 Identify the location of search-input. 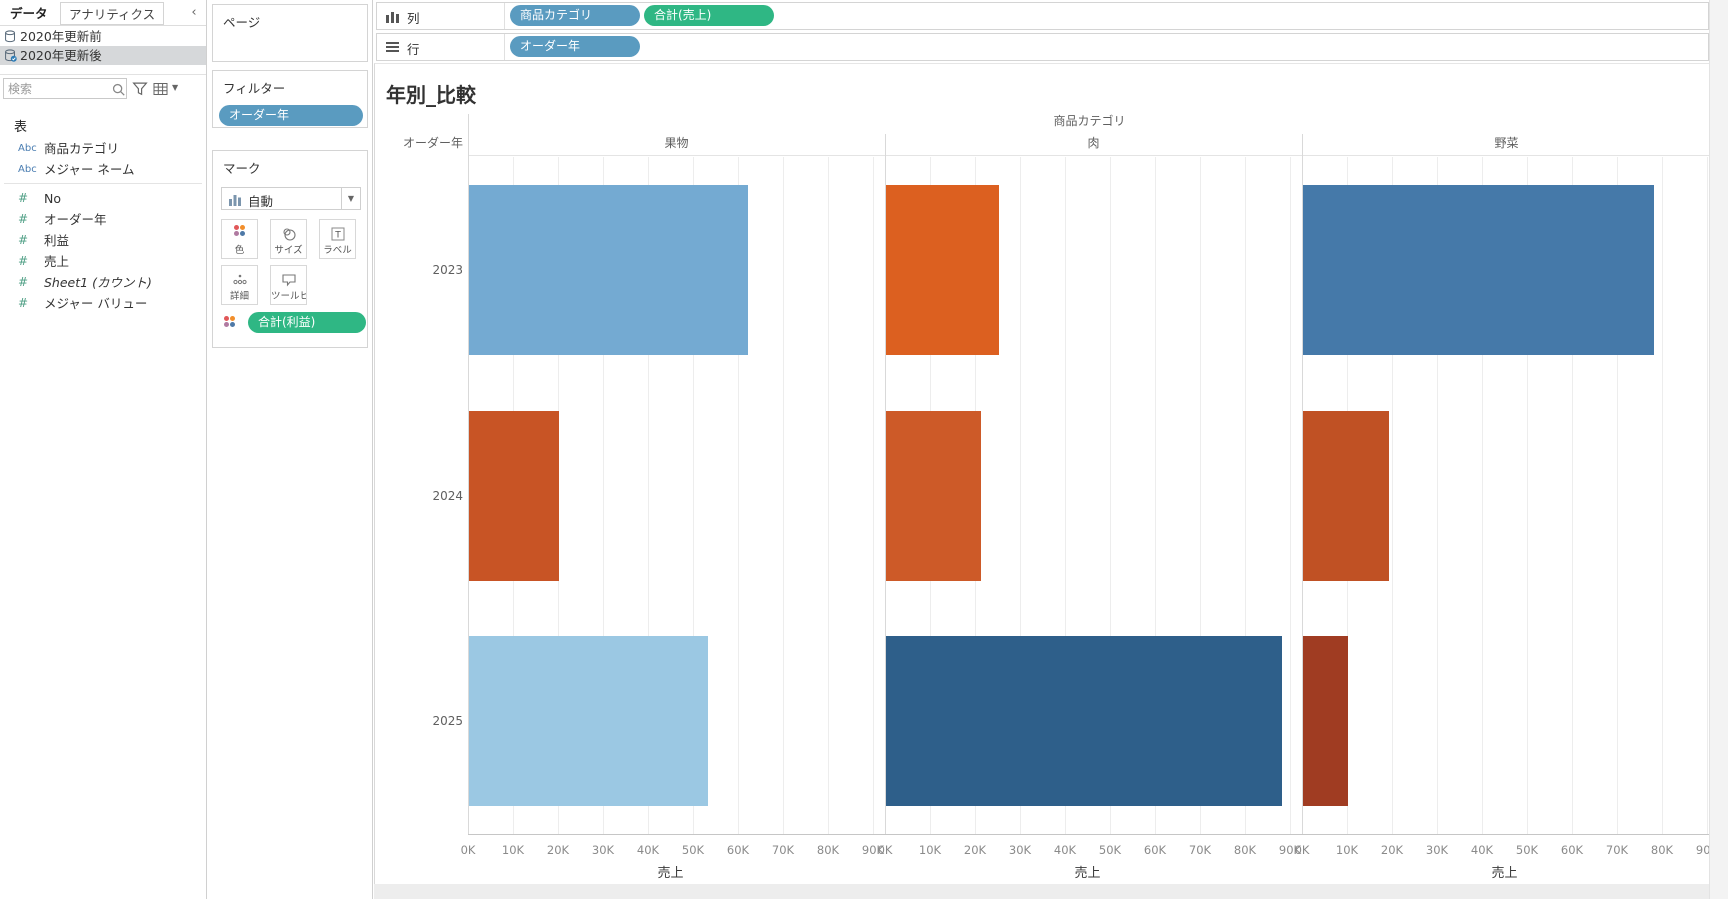
(57, 88).